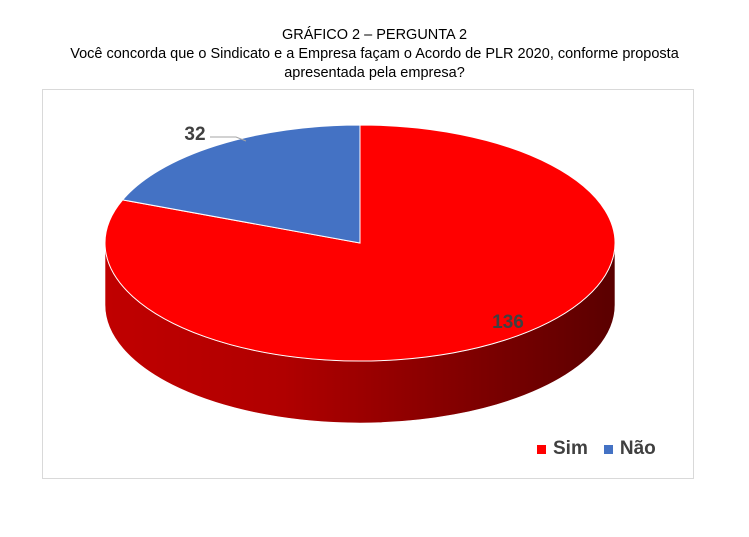 Image resolution: width=749 pixels, height=537 pixels. I want to click on chart-heading-line3: apresentada pela empresa?, so click(374, 73).